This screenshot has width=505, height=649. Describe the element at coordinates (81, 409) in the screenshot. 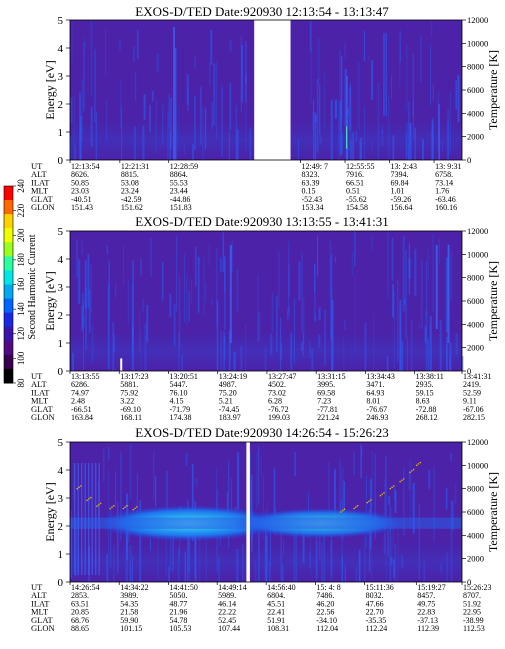

I see `orbit-cell-glat: -66.51` at that location.